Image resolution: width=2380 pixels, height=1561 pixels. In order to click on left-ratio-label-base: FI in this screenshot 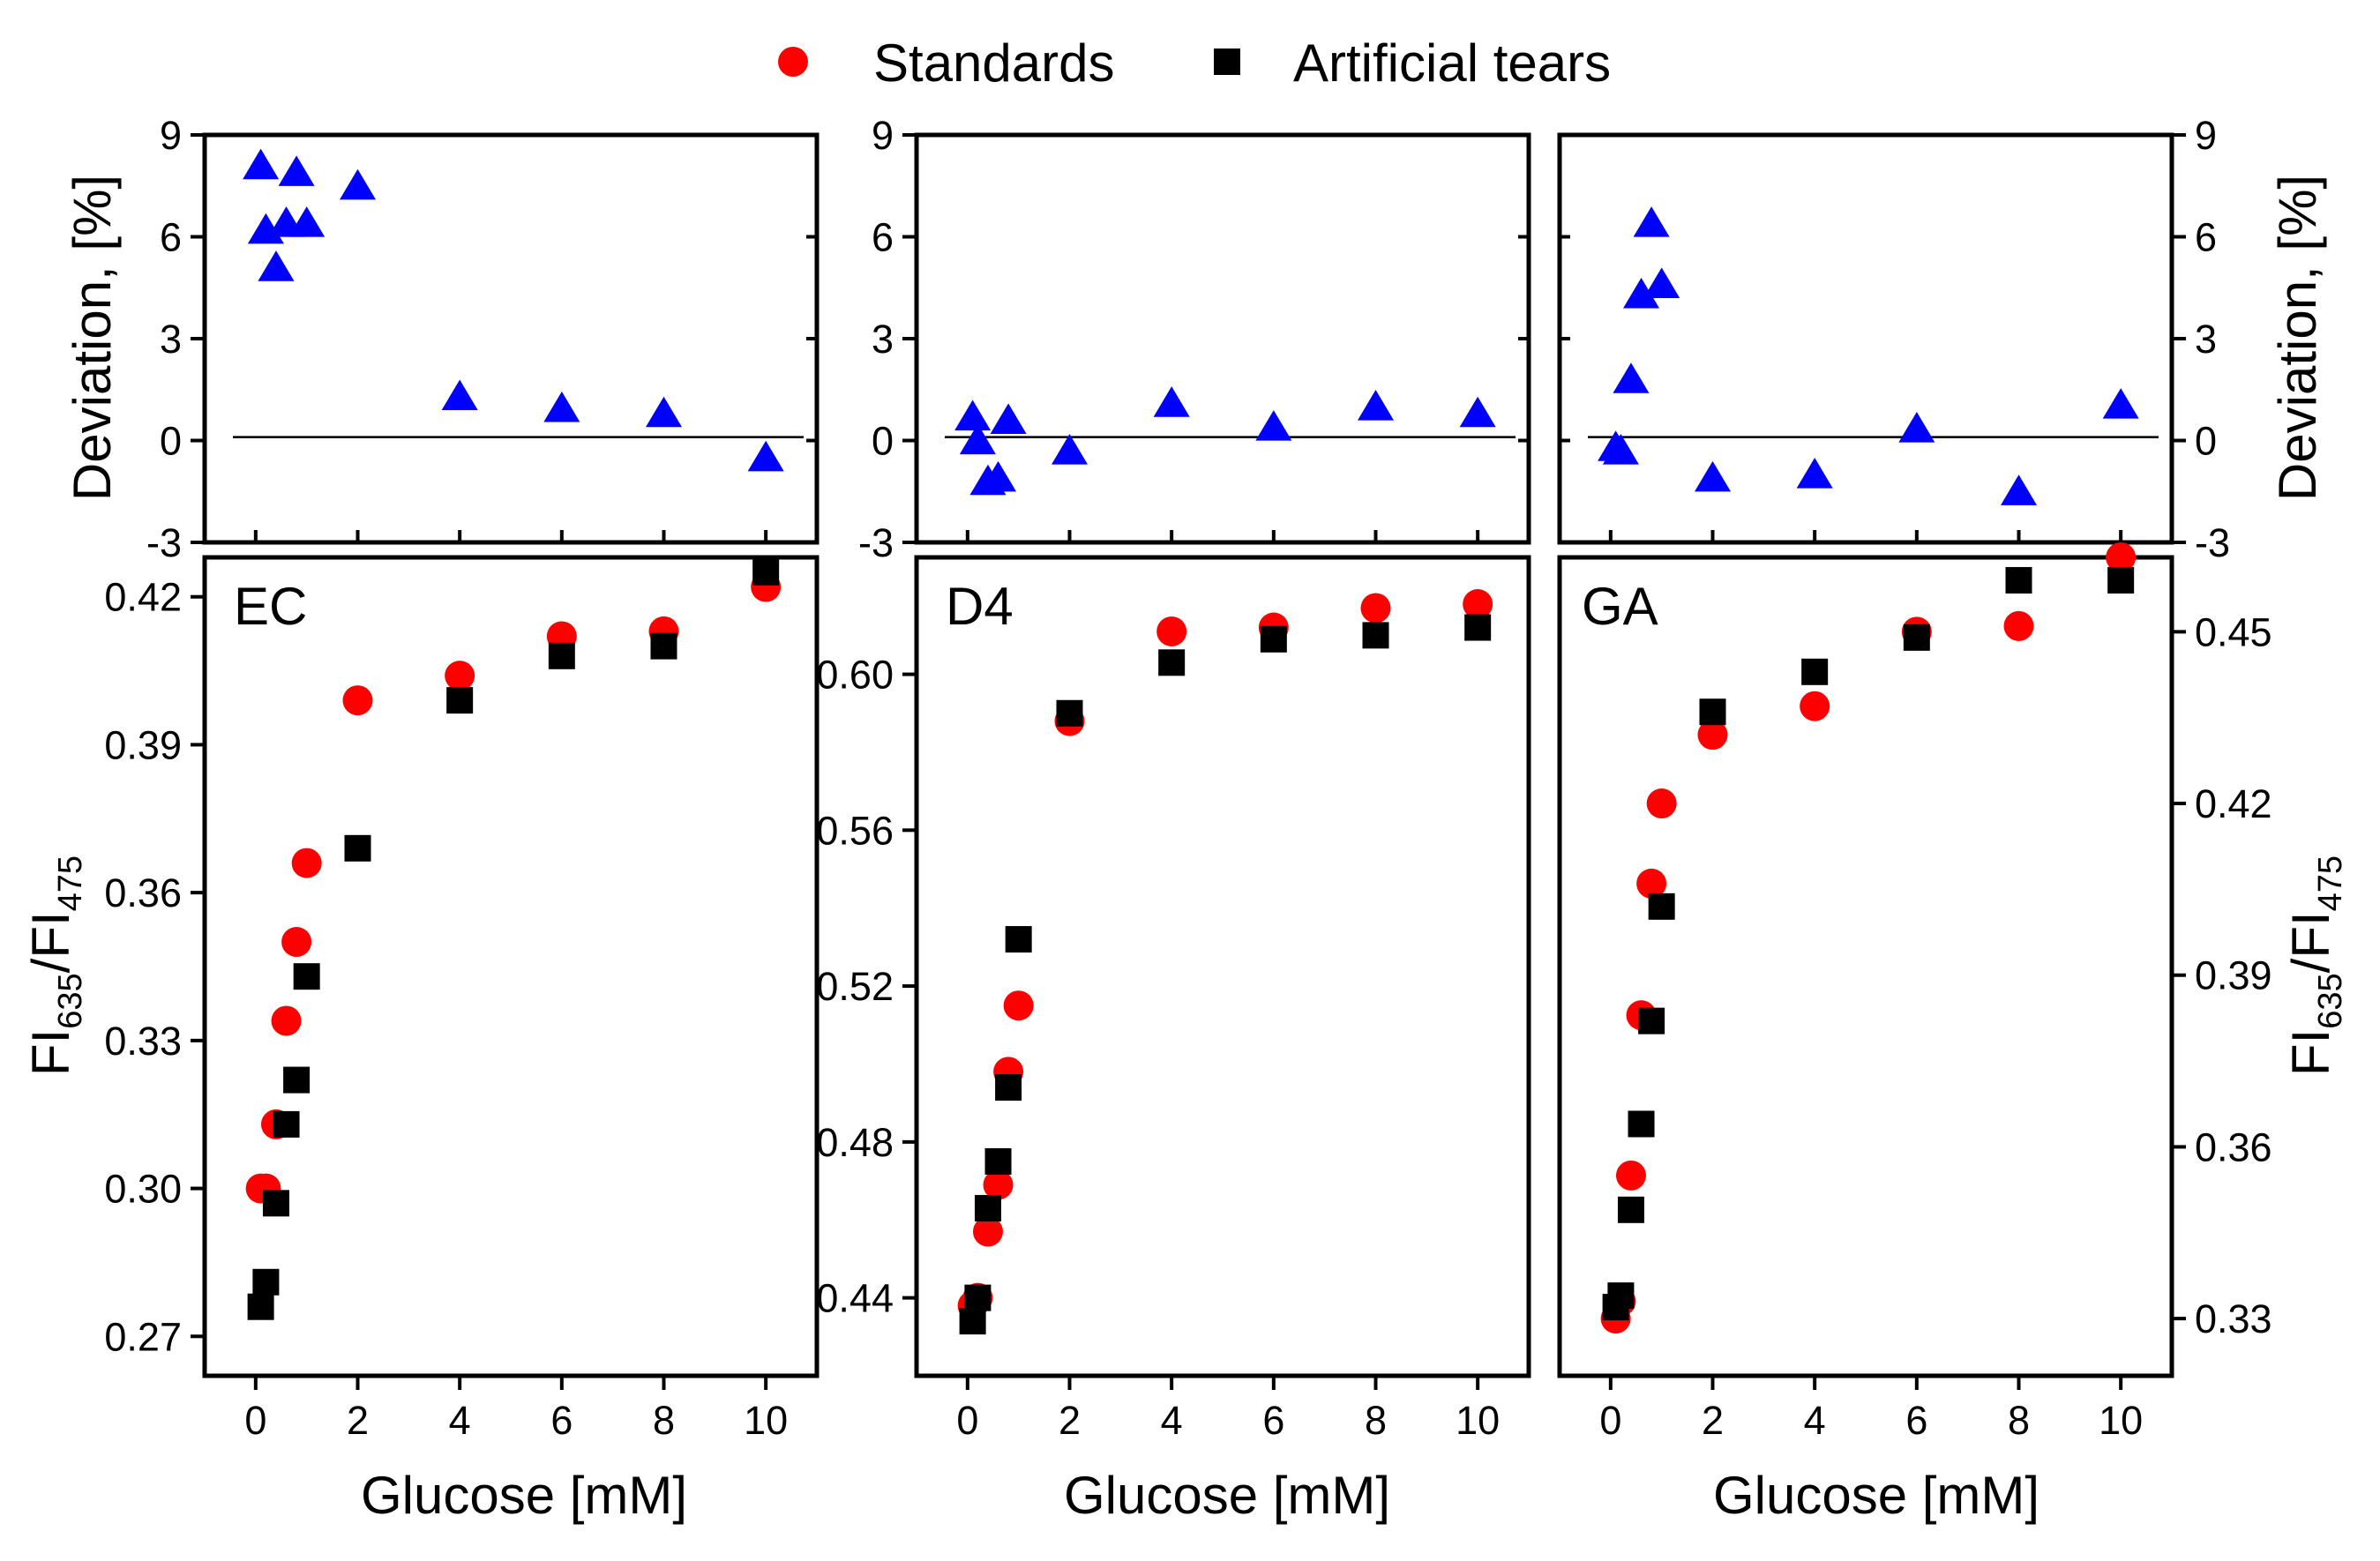, I will do `click(50, 1052)`.